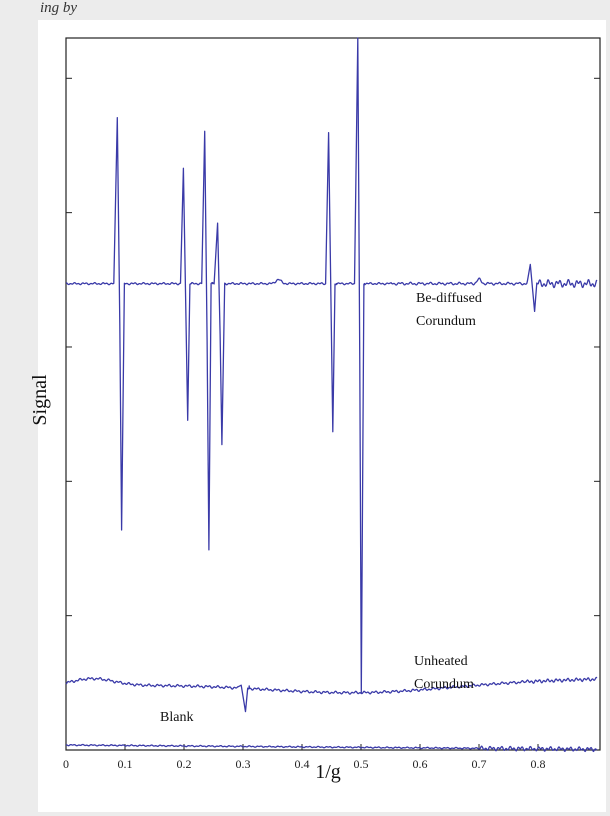 This screenshot has height=816, width=610. I want to click on annotation-be-diffused-line2: Corundum, so click(446, 321).